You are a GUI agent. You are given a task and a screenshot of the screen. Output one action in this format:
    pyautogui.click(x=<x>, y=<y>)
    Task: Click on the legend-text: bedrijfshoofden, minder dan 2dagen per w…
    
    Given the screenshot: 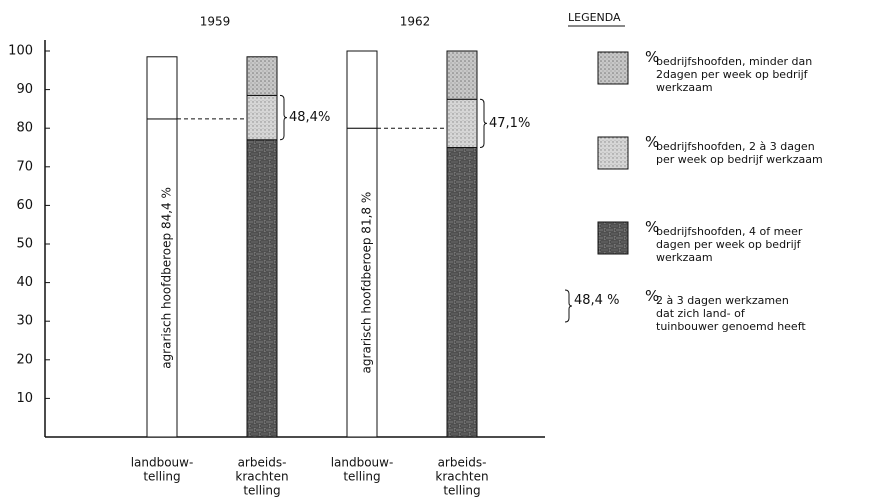 What is the action you would take?
    pyautogui.click(x=734, y=74)
    